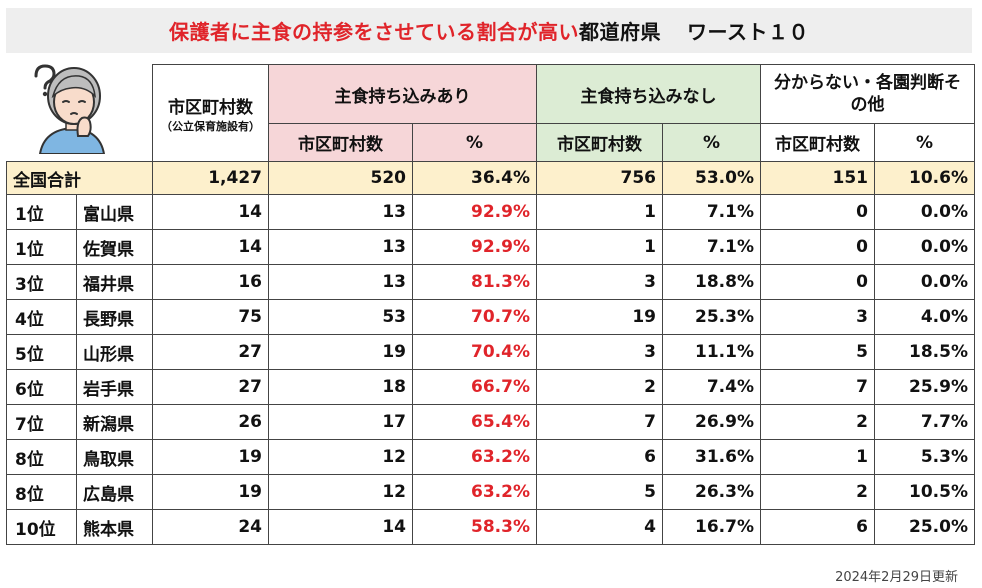 Image resolution: width=982 pixels, height=588 pixels. Describe the element at coordinates (817, 142) in the screenshot. I see `header-unknown-count: 市区町村数` at that location.